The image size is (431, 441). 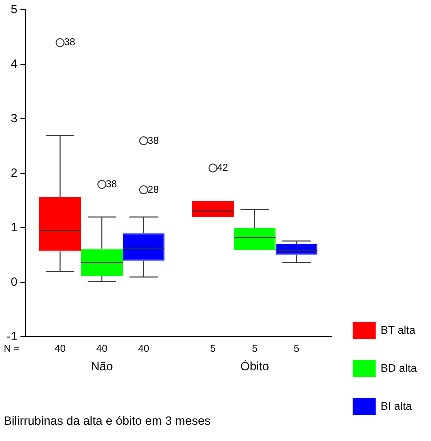 What do you see at coordinates (12, 349) in the screenshot?
I see `text: N =` at bounding box center [12, 349].